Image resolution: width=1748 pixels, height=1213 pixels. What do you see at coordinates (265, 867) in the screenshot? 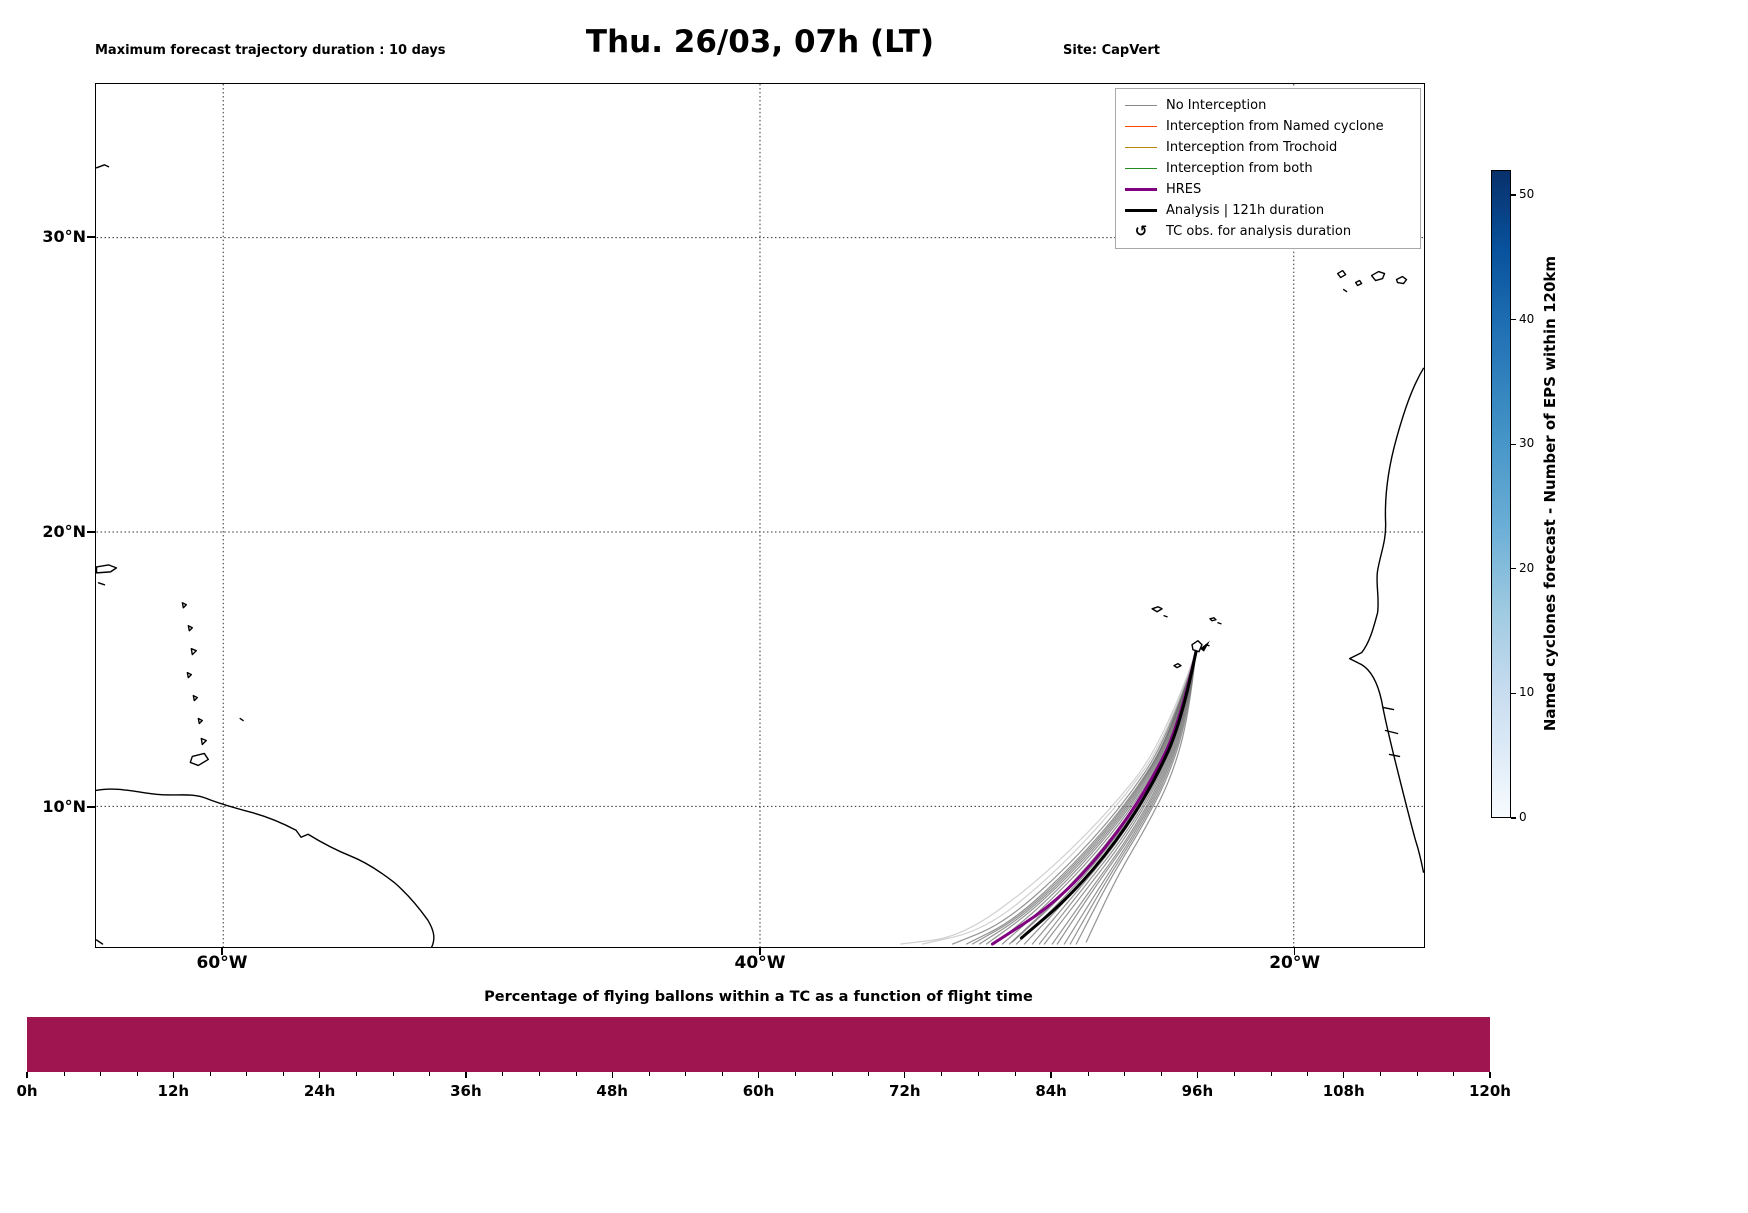
I see `coastline-south-america` at bounding box center [265, 867].